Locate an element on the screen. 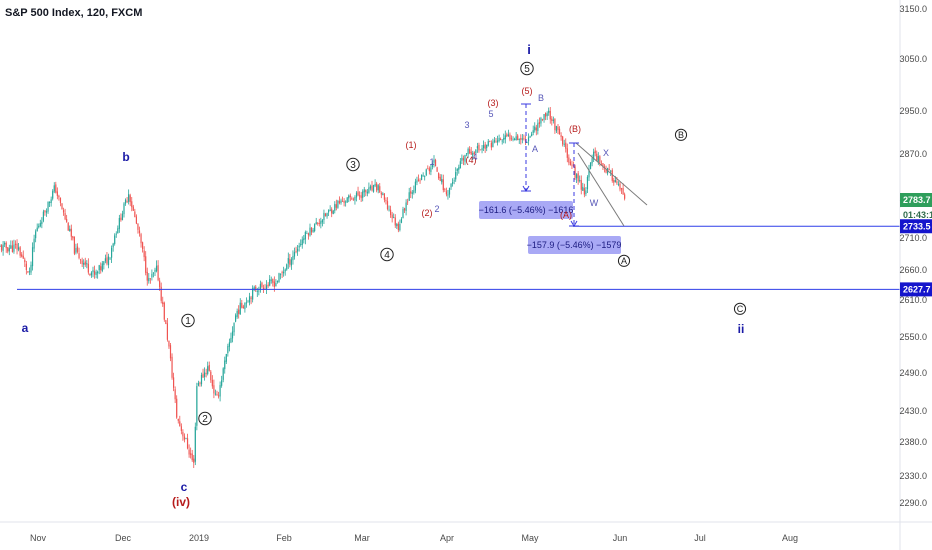 The width and height of the screenshot is (932, 550). hline-tag-2733: 2733.5 is located at coordinates (916, 226).